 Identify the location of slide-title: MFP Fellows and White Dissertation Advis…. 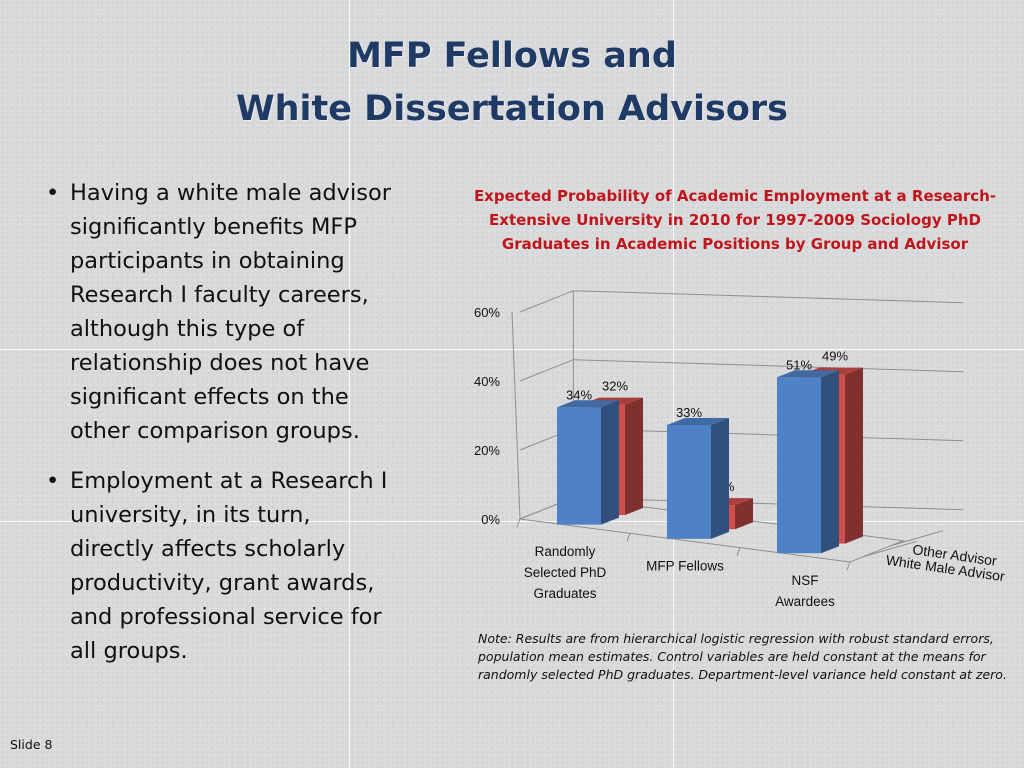
(512, 83).